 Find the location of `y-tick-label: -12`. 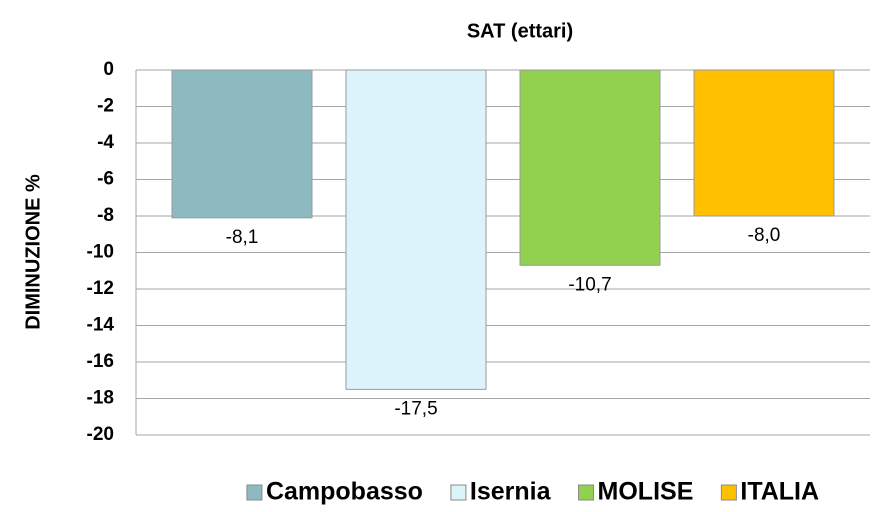

y-tick-label: -12 is located at coordinates (100, 288).